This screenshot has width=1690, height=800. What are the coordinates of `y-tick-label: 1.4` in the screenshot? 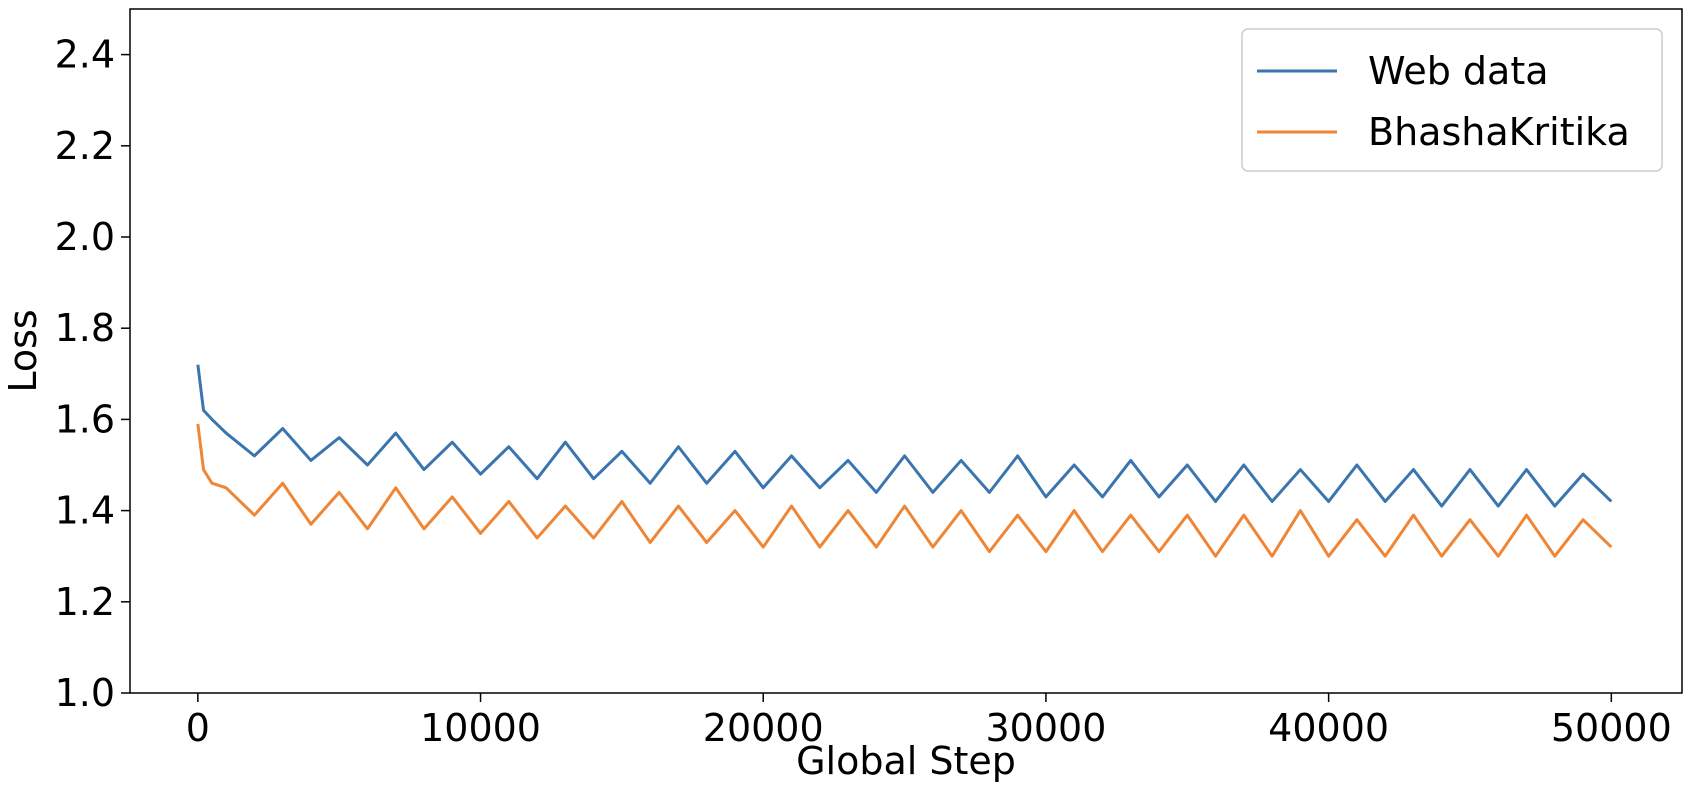 It's located at (85, 511).